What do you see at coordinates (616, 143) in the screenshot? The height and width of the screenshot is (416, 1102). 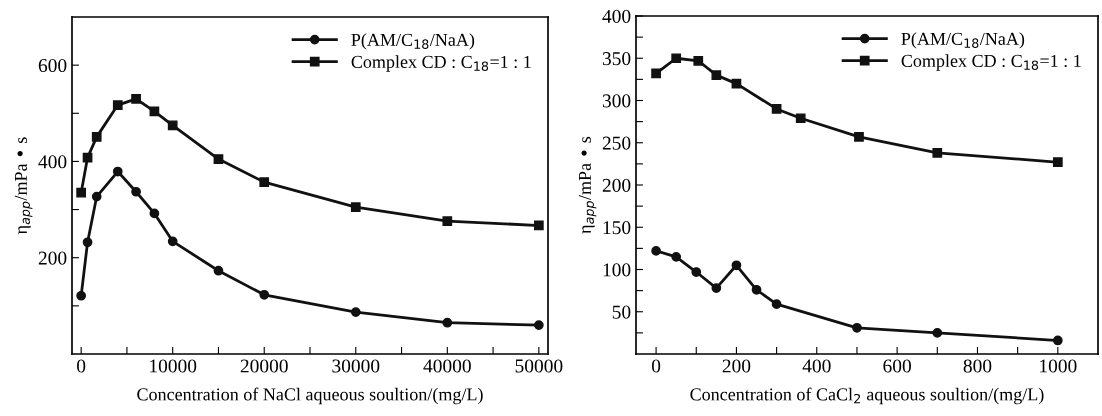 I see `y-tick-label: 250` at bounding box center [616, 143].